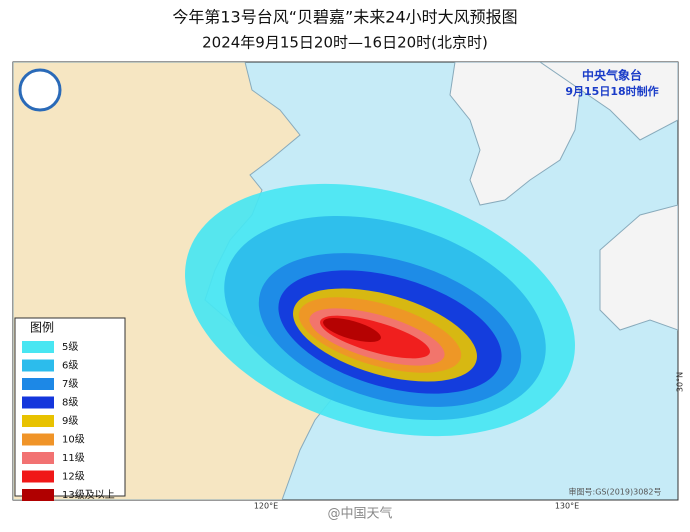 The width and height of the screenshot is (690, 532). I want to click on issue-time: 9月15日18时制作, so click(611, 91).